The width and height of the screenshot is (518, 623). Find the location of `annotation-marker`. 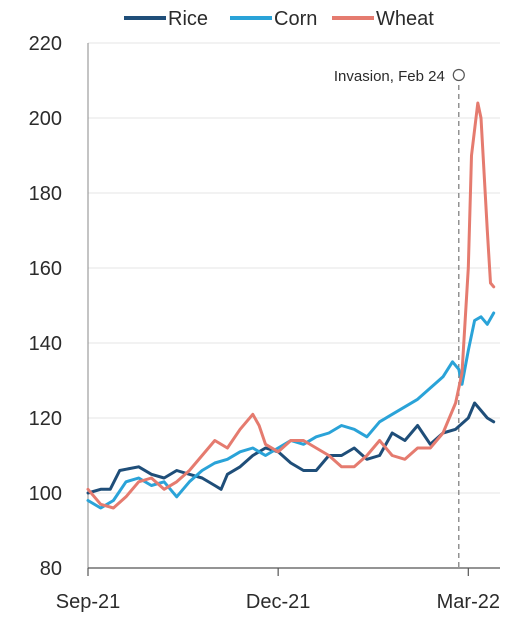

annotation-marker is located at coordinates (458, 75).